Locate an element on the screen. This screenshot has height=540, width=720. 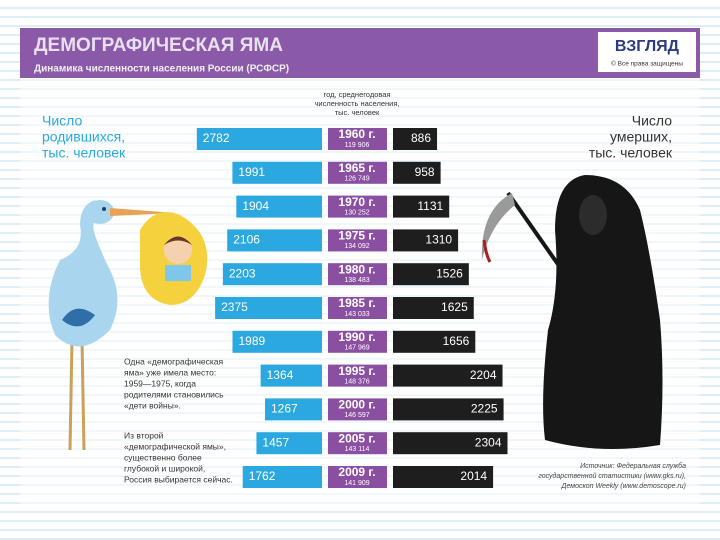
birth-value: 1457 is located at coordinates (275, 442).